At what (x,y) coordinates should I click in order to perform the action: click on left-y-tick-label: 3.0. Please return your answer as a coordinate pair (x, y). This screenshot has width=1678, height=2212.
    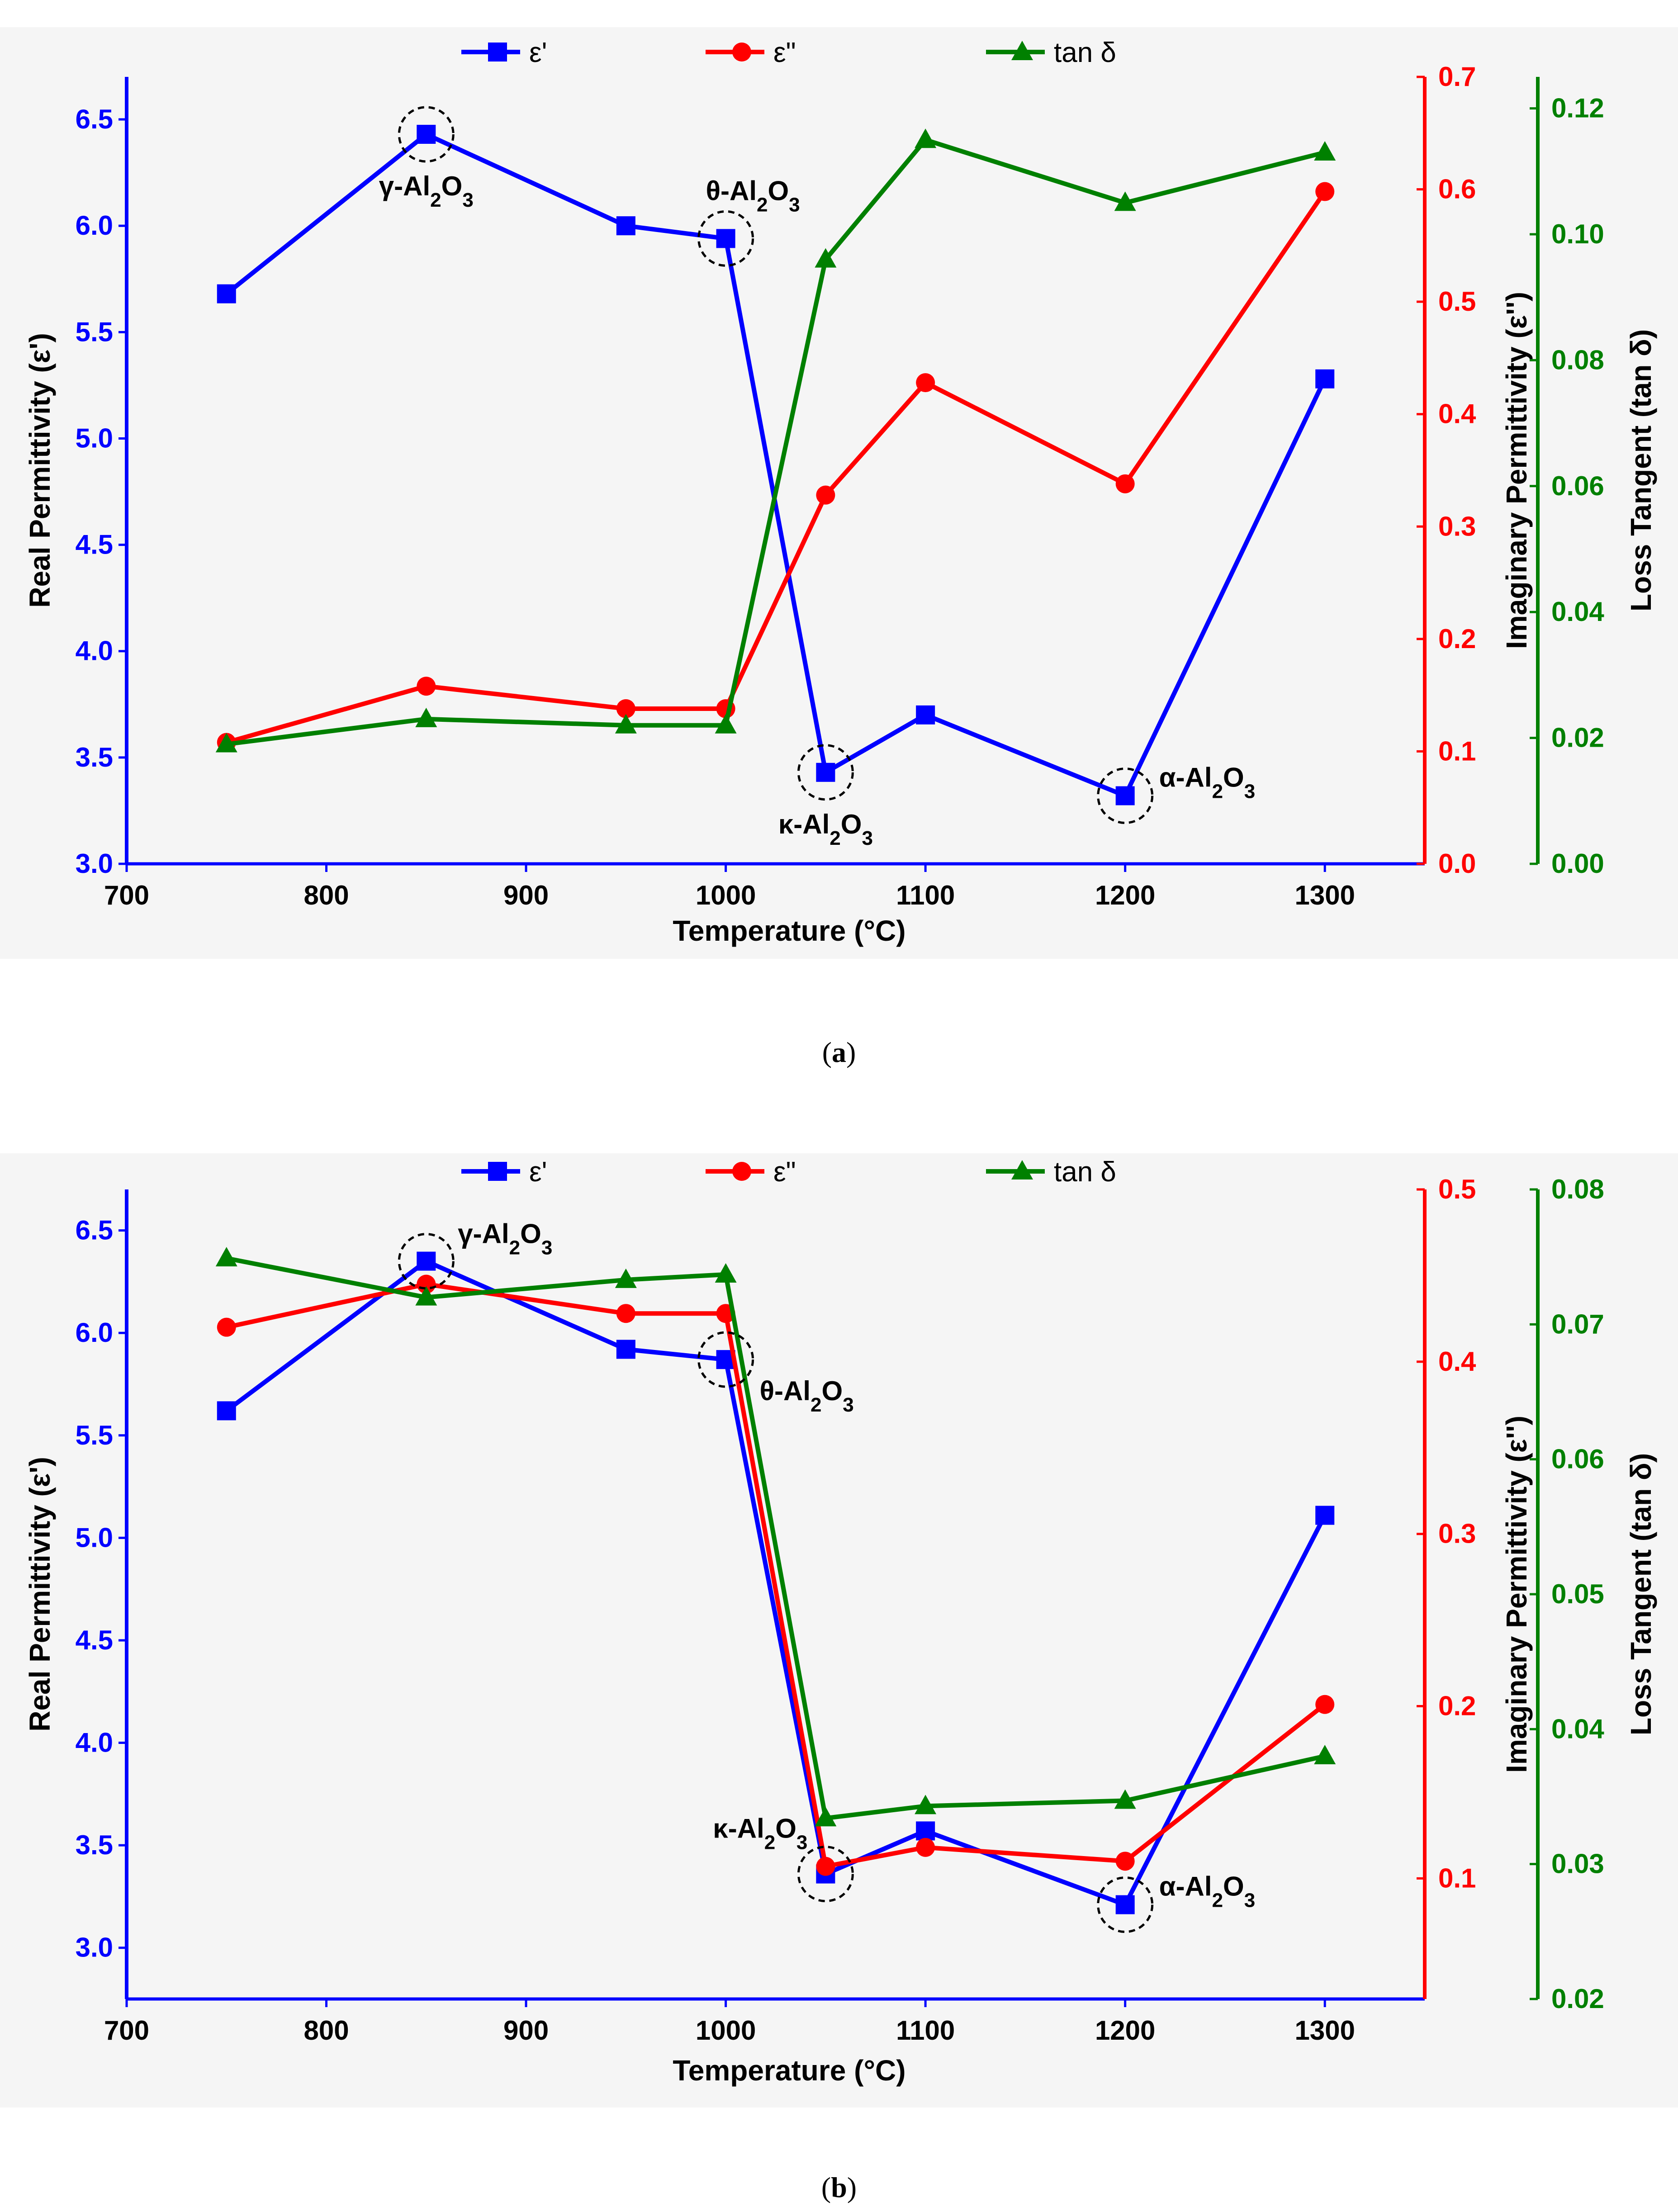
    Looking at the image, I should click on (94, 863).